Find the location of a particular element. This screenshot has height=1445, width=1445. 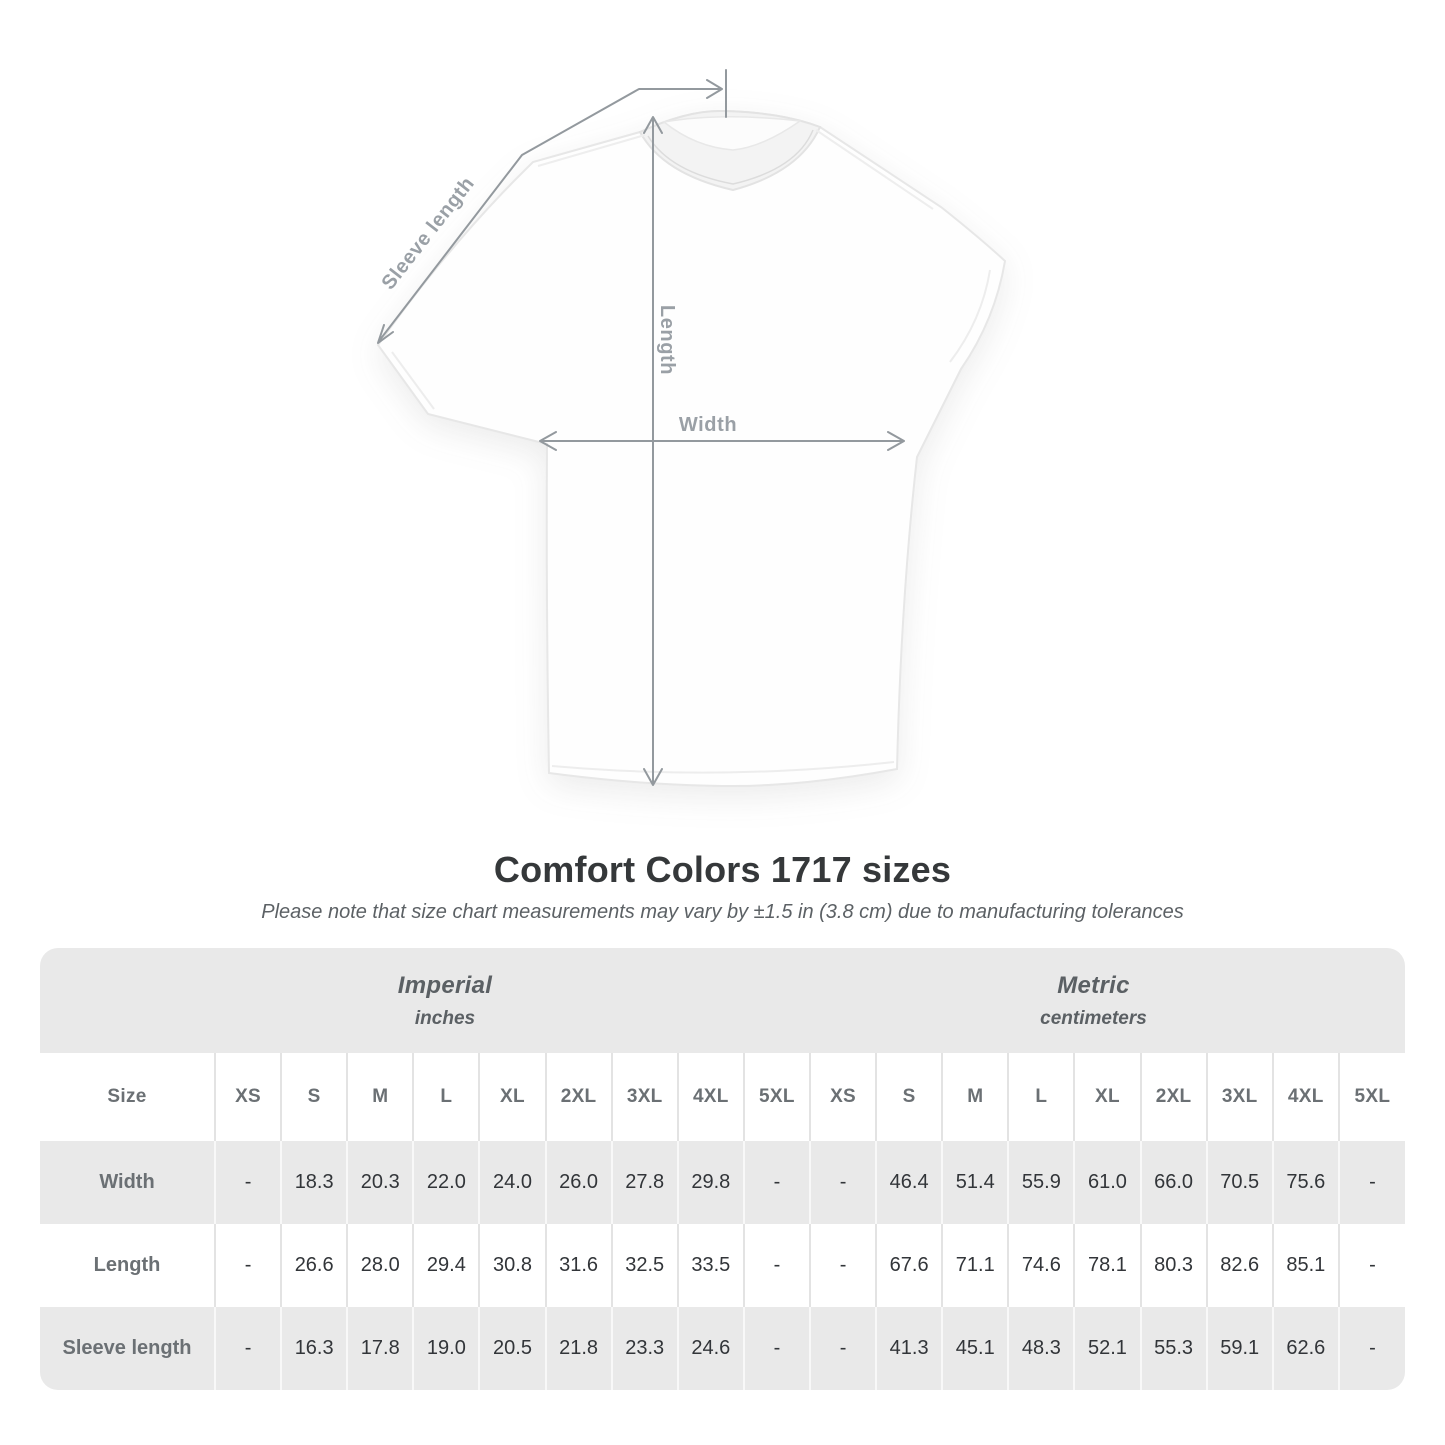

measurement-cell: 48.3 is located at coordinates (1041, 1348).